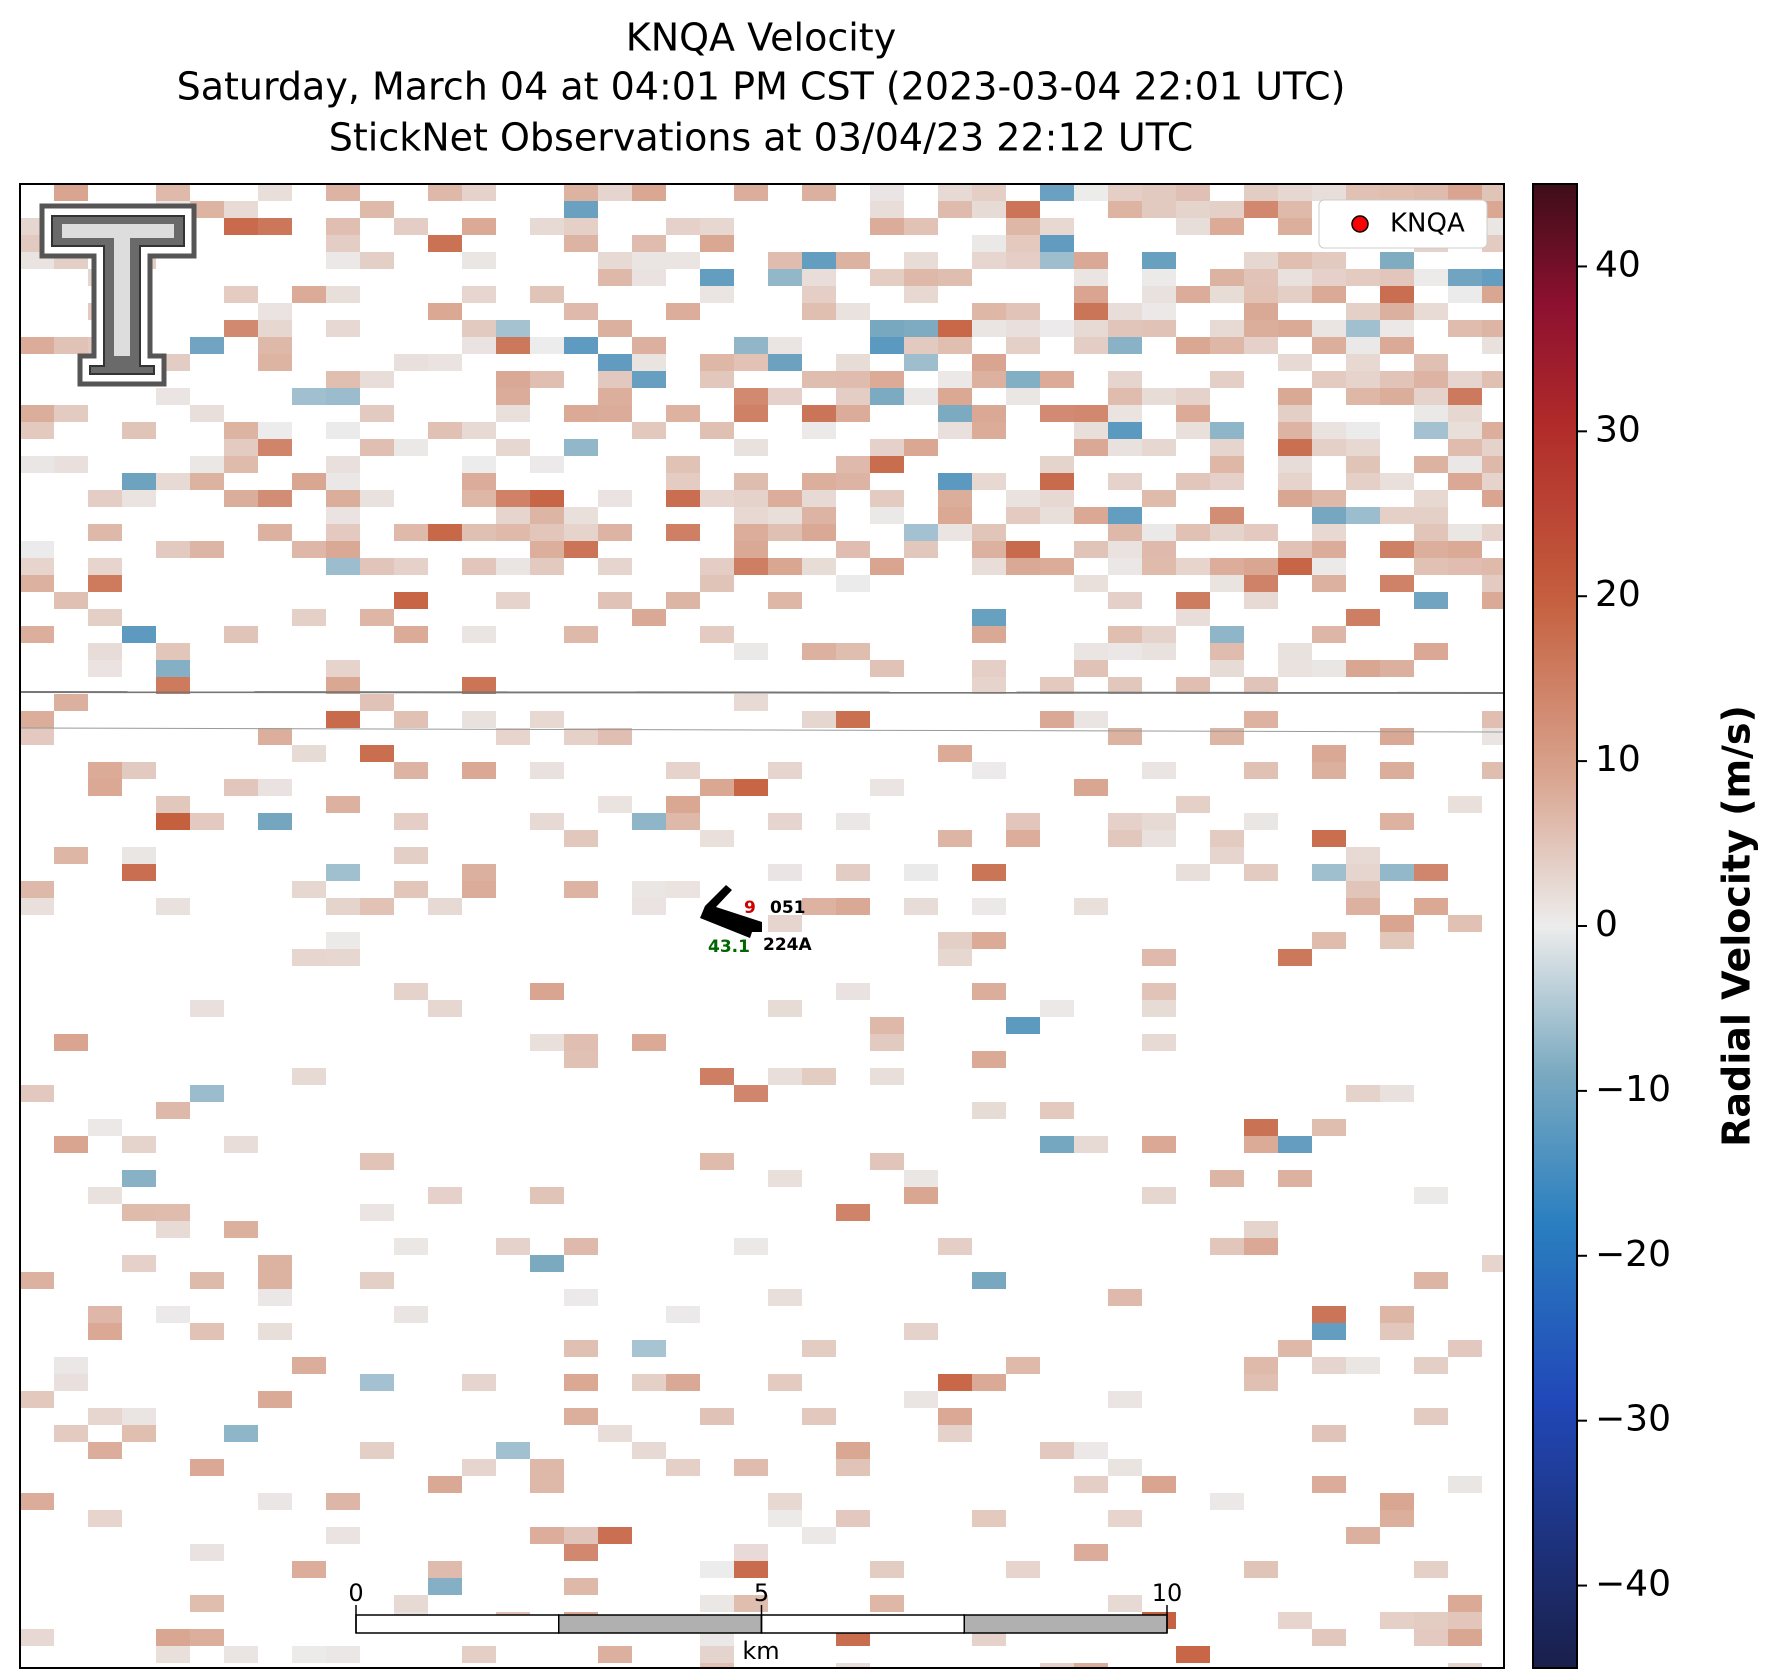 The height and width of the screenshot is (1680, 1773). I want to click on scale-tick-label: 0, so click(355, 1593).